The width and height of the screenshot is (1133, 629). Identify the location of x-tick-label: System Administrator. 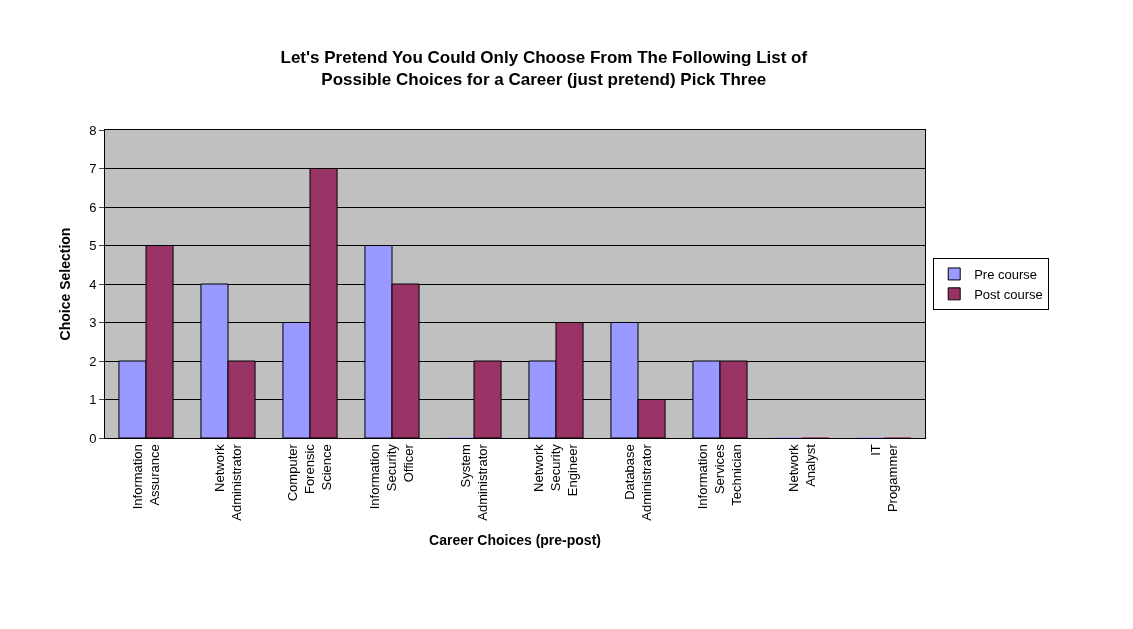
(473, 482).